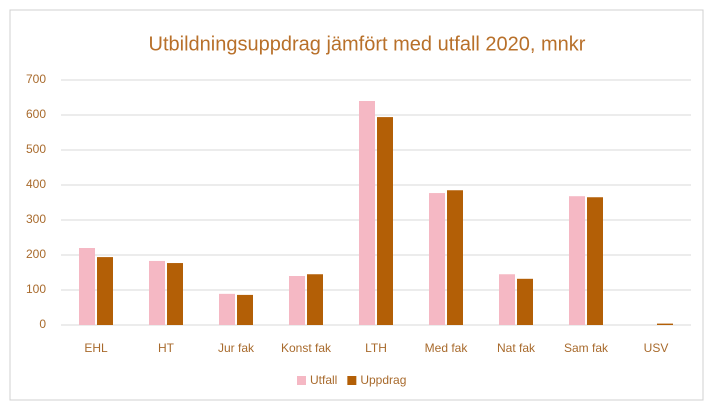  What do you see at coordinates (36, 79) in the screenshot?
I see `y-tick-label: 700` at bounding box center [36, 79].